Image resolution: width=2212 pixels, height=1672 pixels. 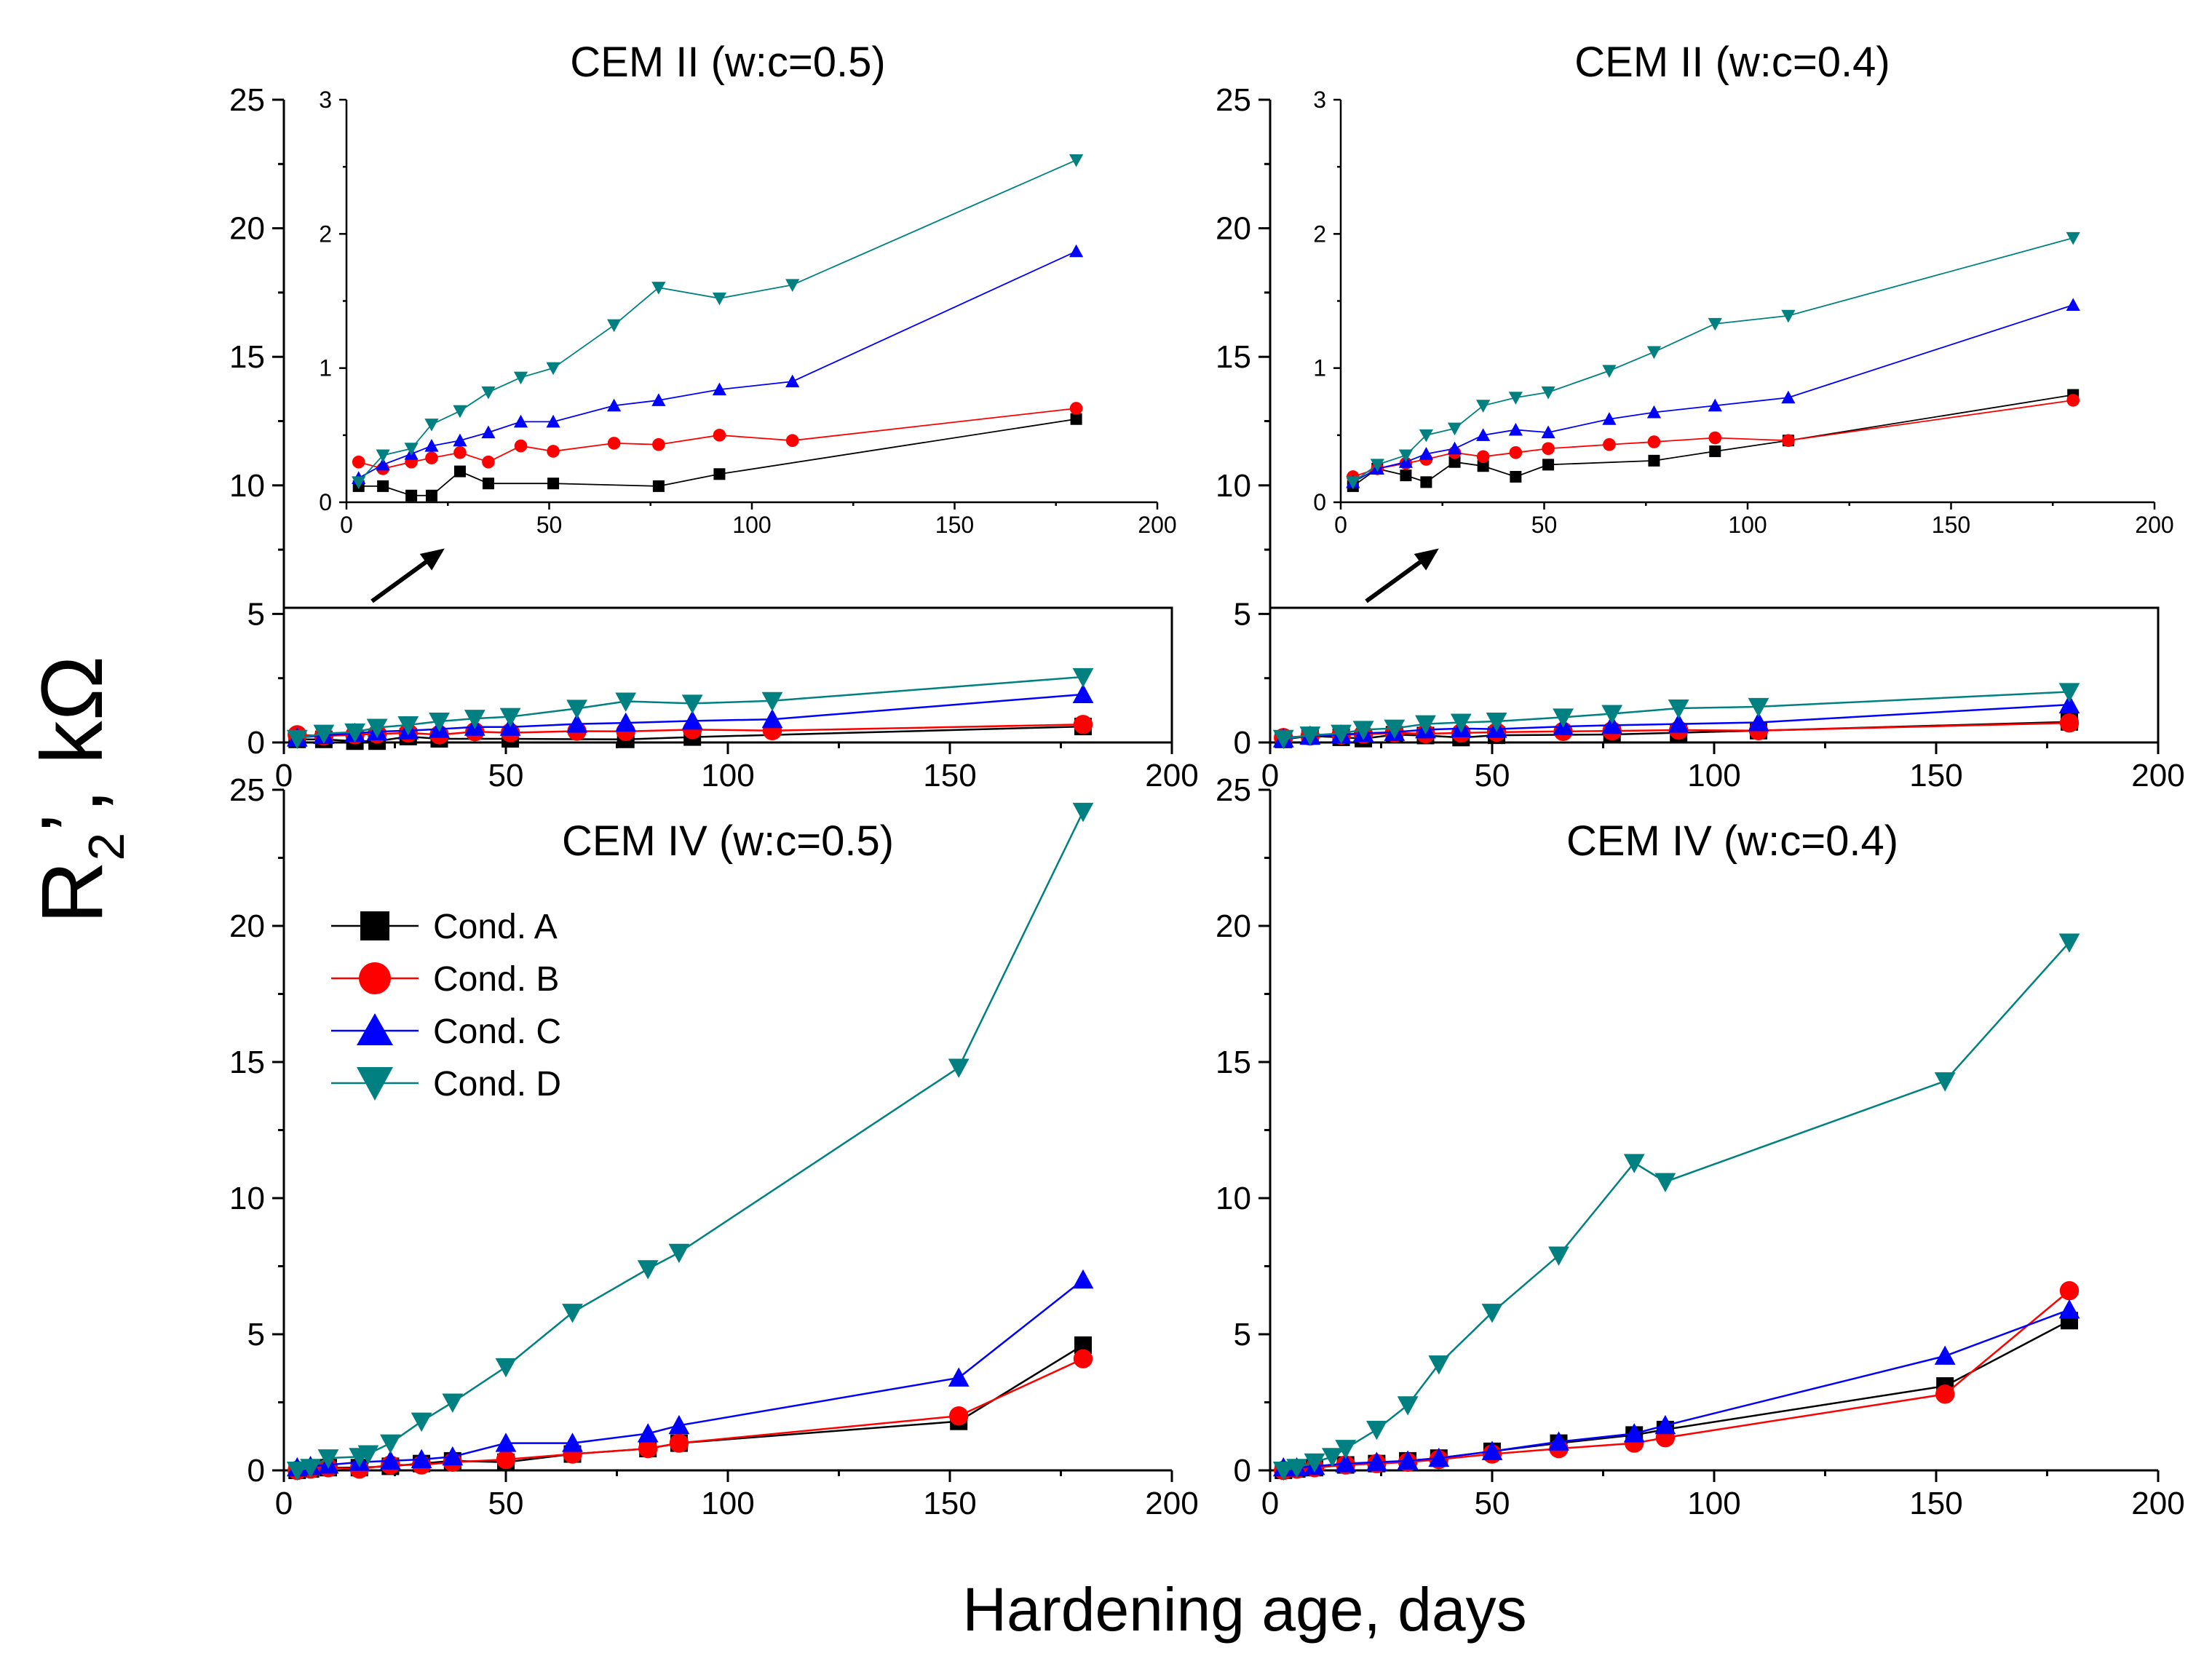 What do you see at coordinates (72, 892) in the screenshot?
I see `y-axis-title-main: R` at bounding box center [72, 892].